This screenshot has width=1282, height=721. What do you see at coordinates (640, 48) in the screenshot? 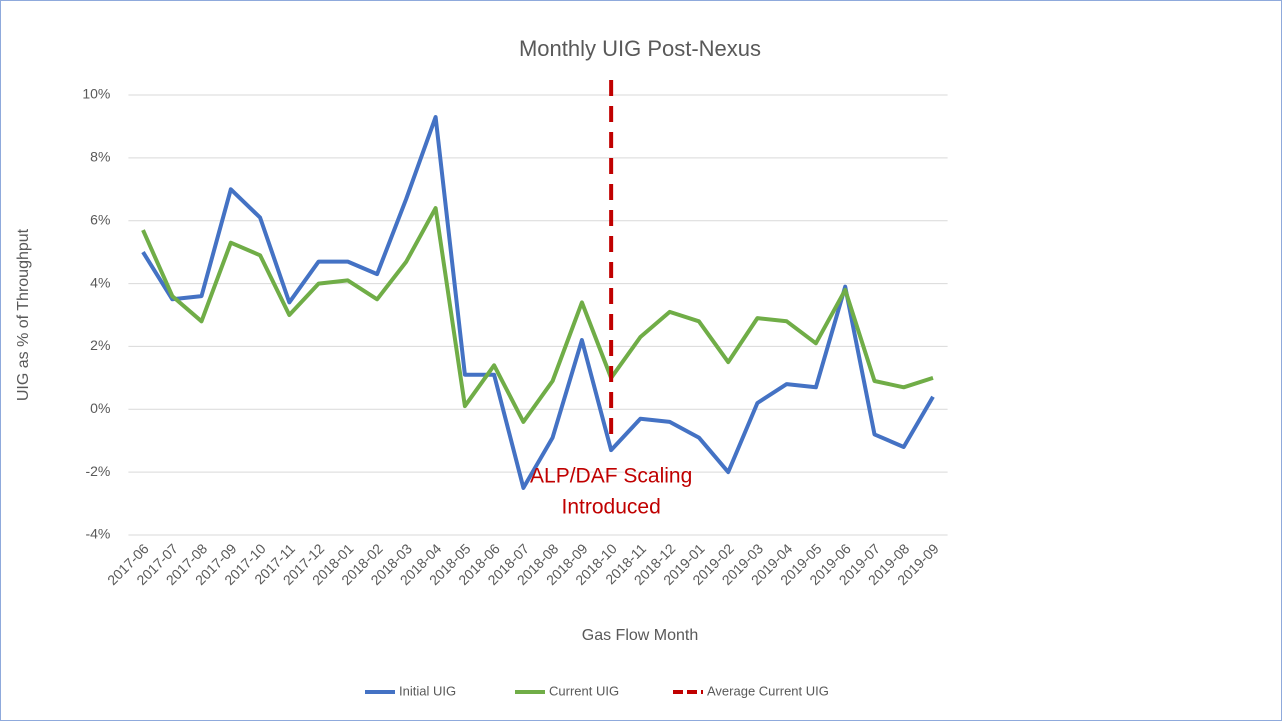
I see `chart-title: Monthly UIG Post-Nexus` at bounding box center [640, 48].